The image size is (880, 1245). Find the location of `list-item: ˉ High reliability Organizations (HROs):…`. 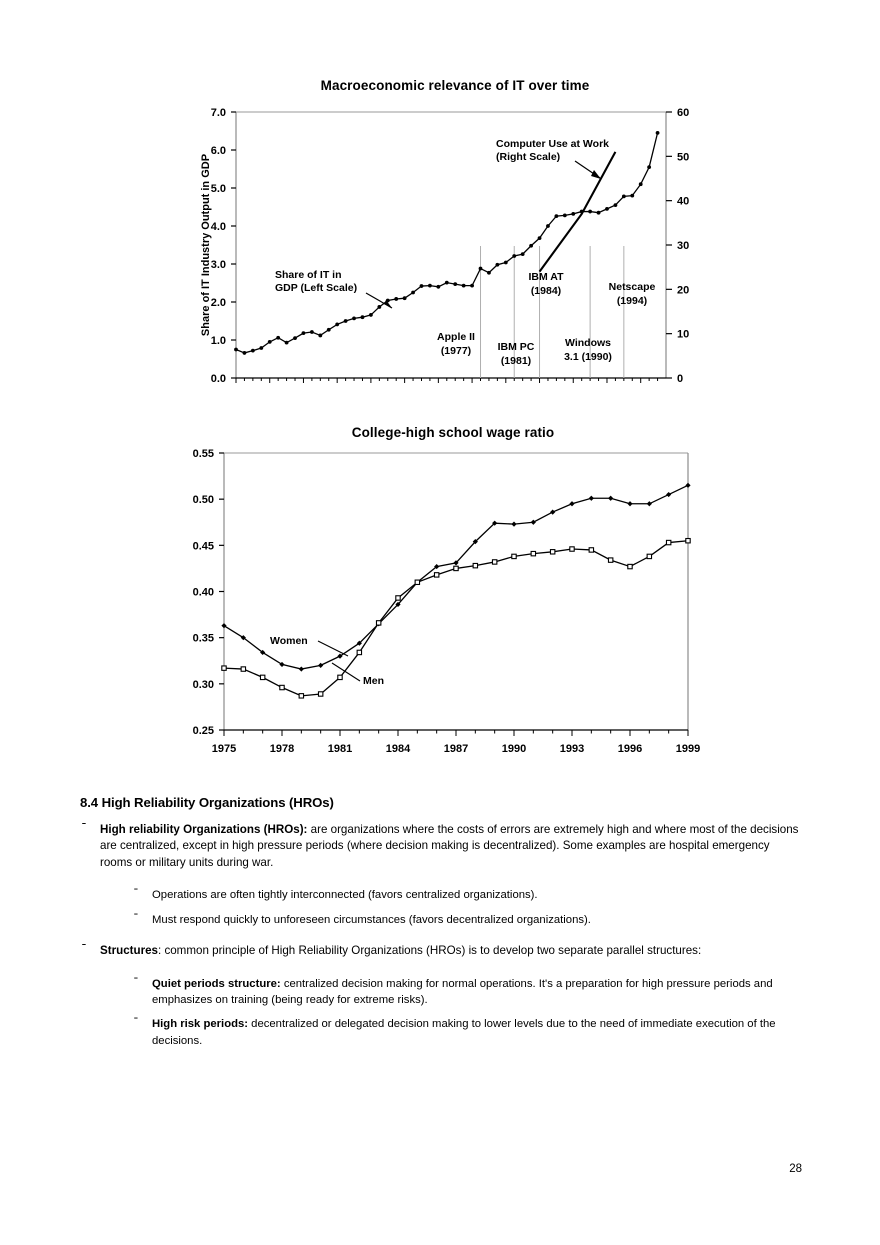

list-item: ˉ High reliability Organizations (HROs):… is located at coordinates (441, 846).